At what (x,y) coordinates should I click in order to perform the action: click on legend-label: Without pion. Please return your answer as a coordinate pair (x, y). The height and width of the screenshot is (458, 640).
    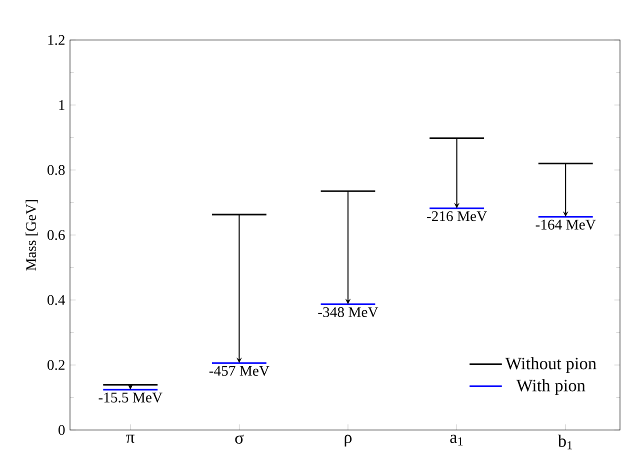
    Looking at the image, I should click on (550, 365).